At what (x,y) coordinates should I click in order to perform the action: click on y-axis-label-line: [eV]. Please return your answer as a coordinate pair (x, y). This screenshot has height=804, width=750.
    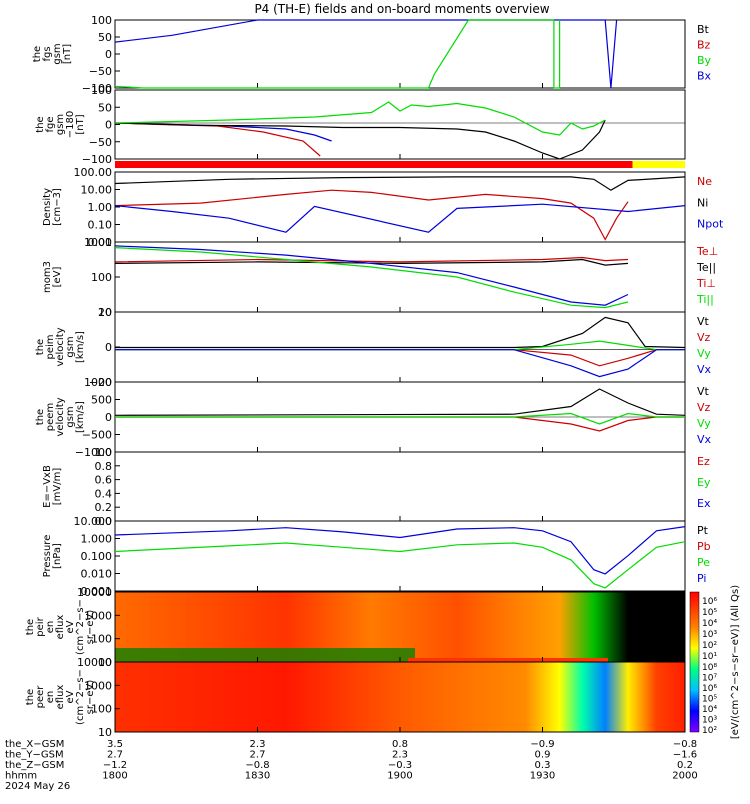
    Looking at the image, I should click on (57, 277).